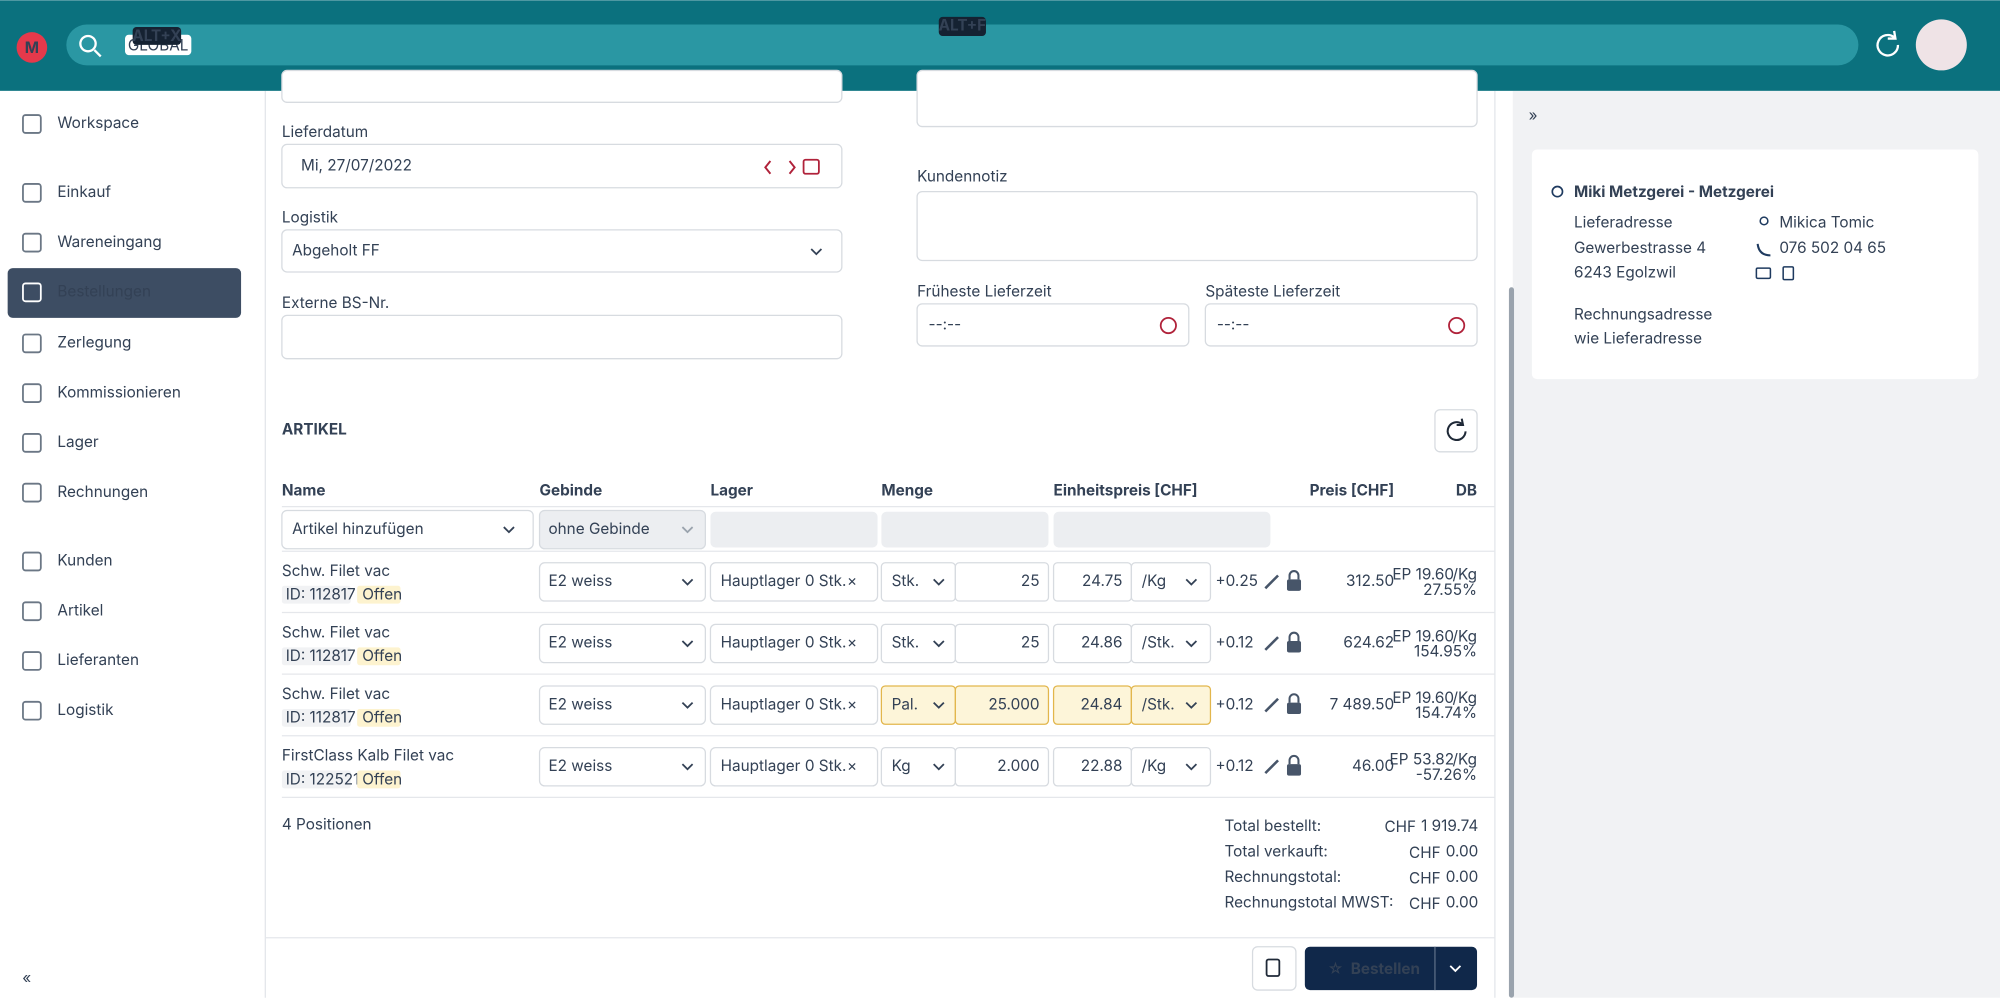 This screenshot has width=2000, height=998. Describe the element at coordinates (562, 166) in the screenshot. I see `date-input` at that location.